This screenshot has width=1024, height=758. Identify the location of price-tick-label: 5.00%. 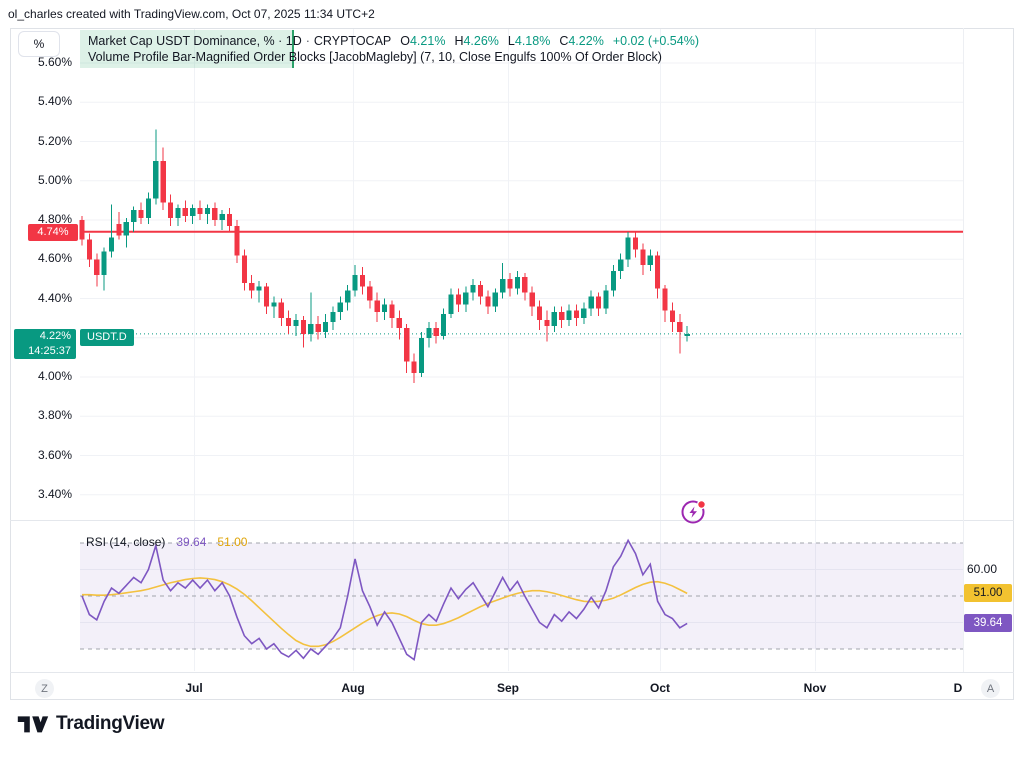
(54, 179).